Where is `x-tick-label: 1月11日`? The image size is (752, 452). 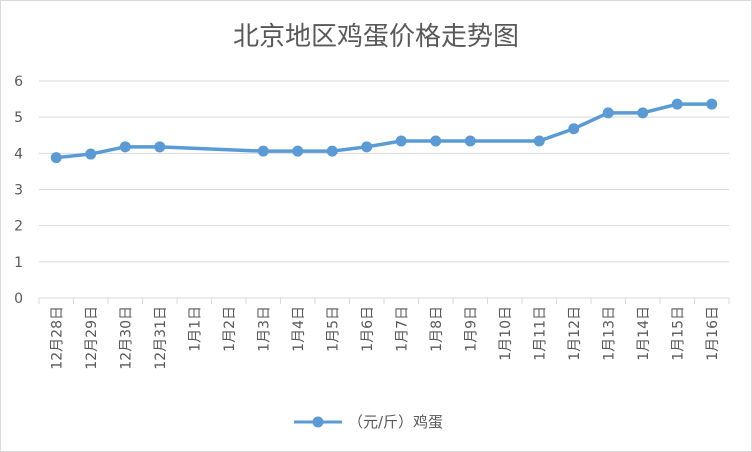
x-tick-label: 1月11日 is located at coordinates (540, 333).